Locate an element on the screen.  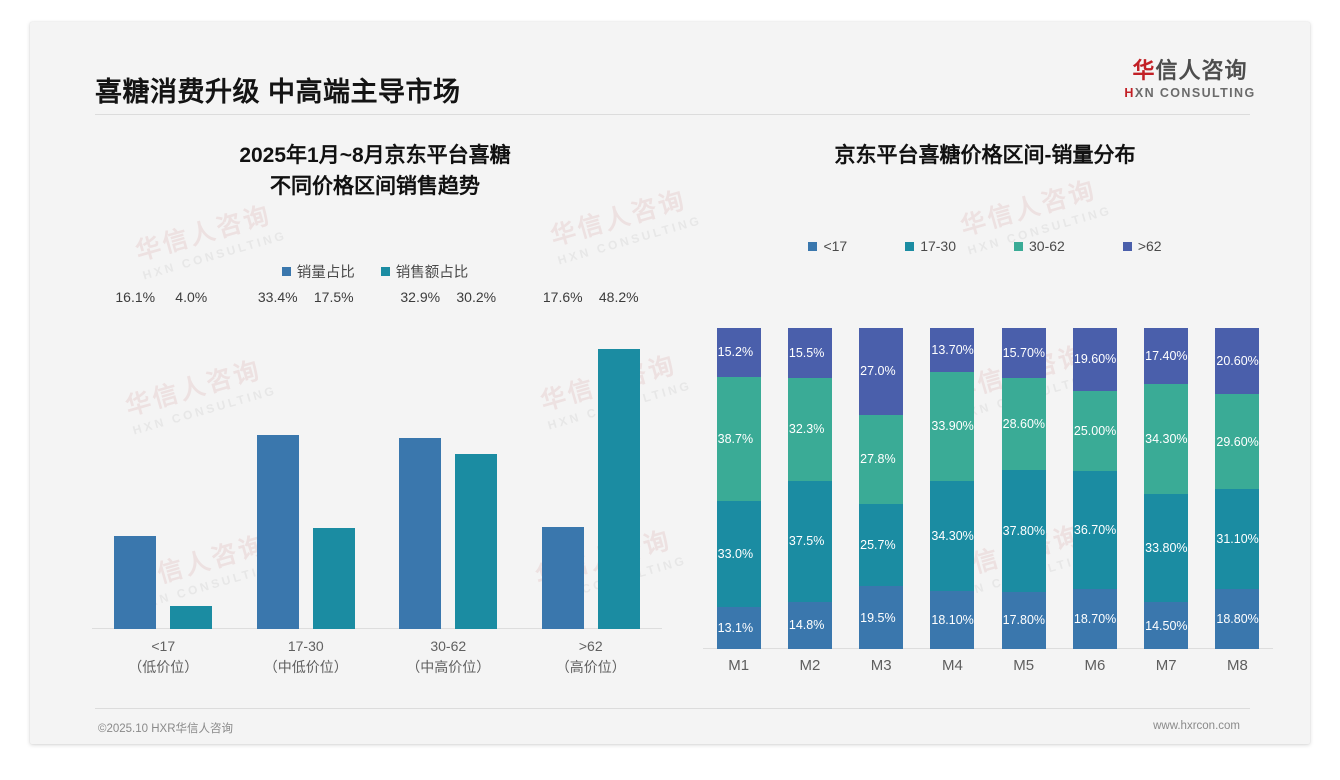
legend-item-volume-share: 销量占比 is located at coordinates (318, 271).